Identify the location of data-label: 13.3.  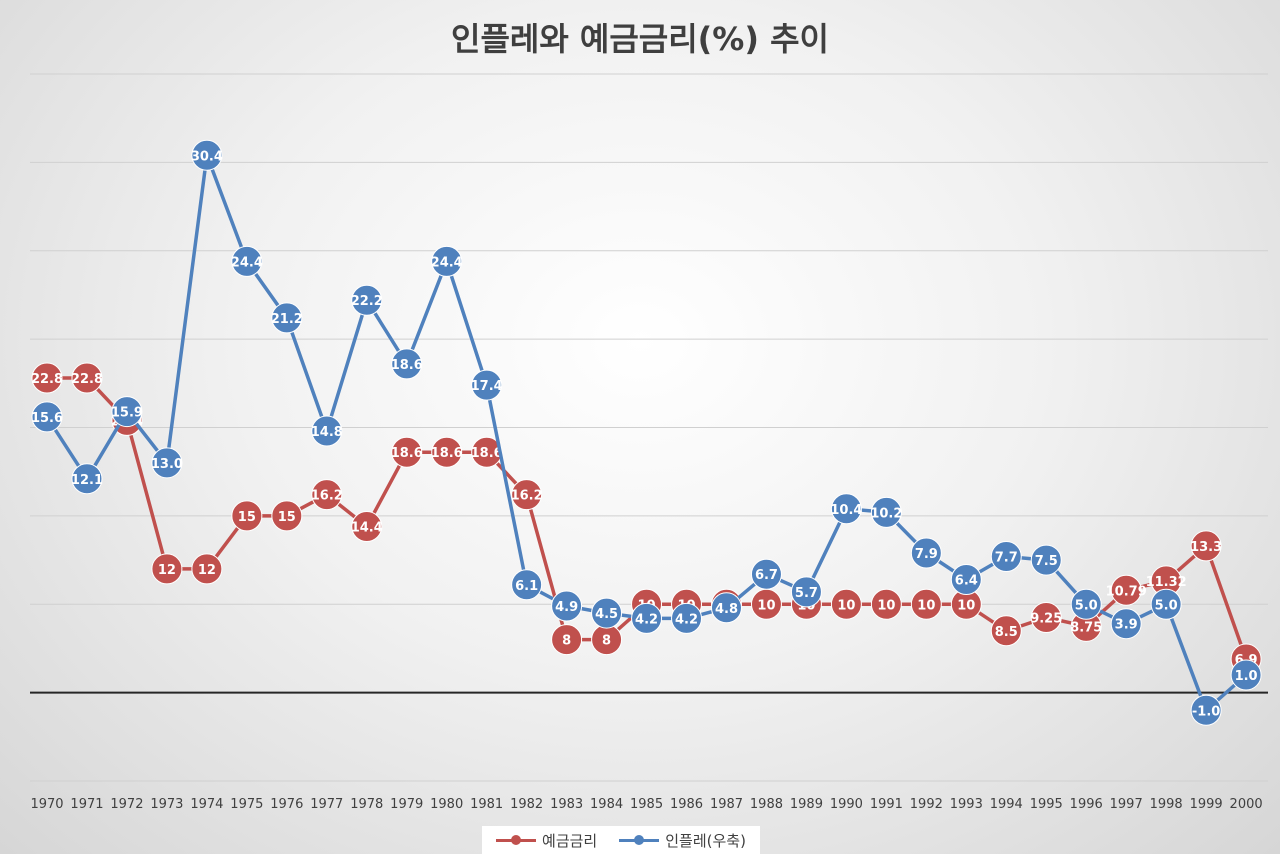
(1206, 547).